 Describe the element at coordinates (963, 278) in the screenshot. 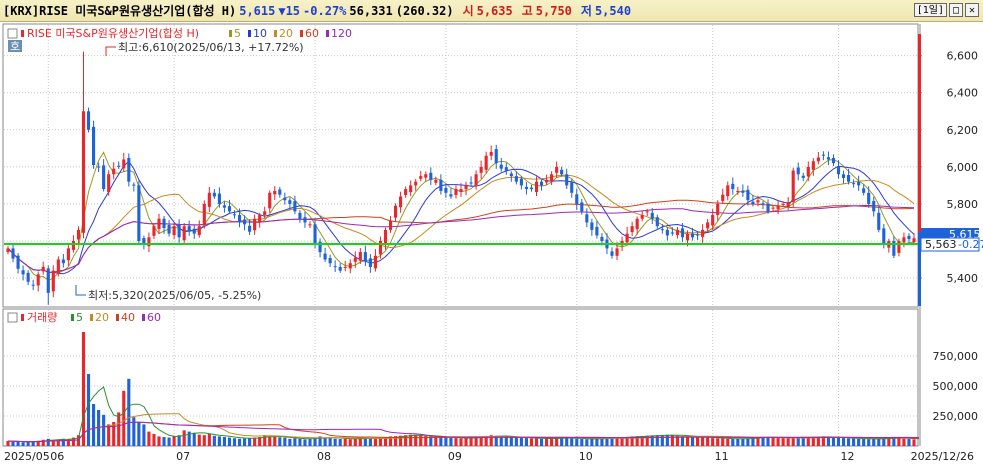

I see `y-tick-label: 5,400` at that location.